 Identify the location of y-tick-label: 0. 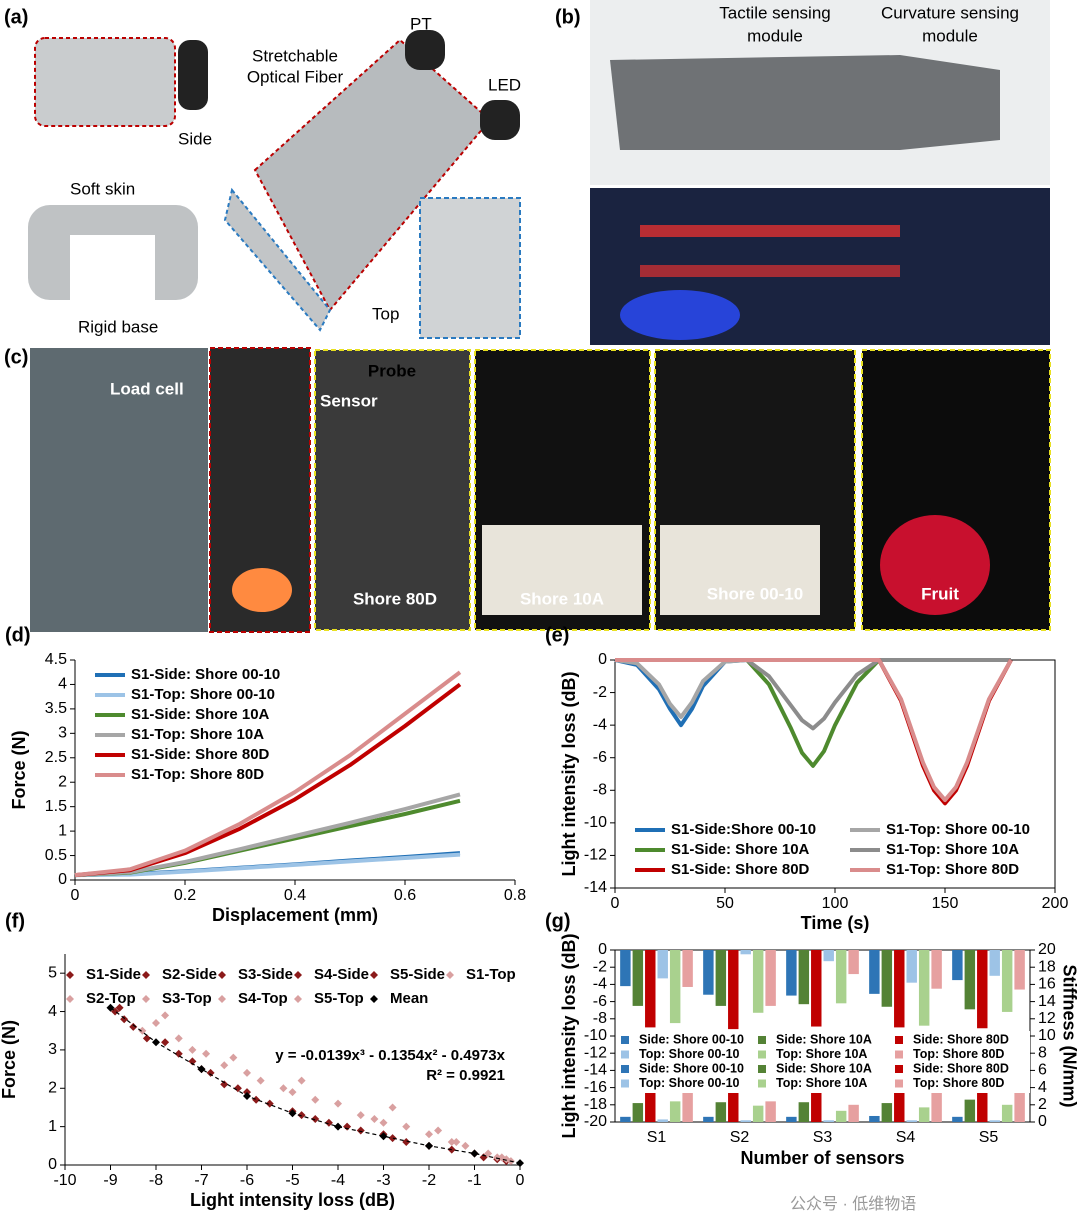
(602, 659).